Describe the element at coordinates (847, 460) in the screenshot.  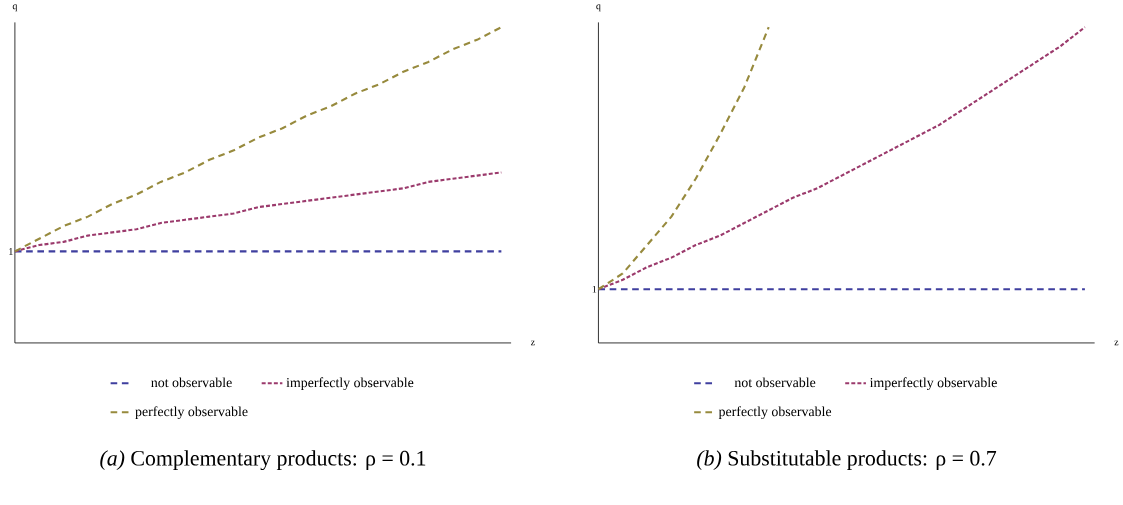
I see `text: (b) Substitutable products: ρ = 0.7` at that location.